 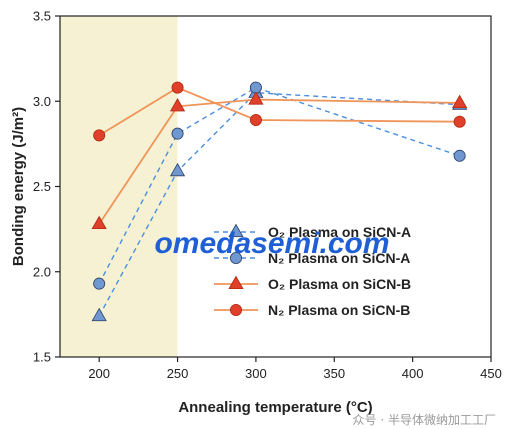 What do you see at coordinates (42, 186) in the screenshot?
I see `y-tick-label: 2.5` at bounding box center [42, 186].